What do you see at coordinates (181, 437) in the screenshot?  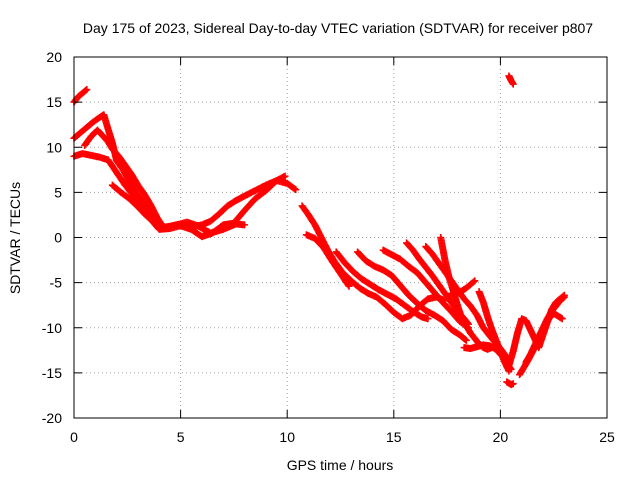 I see `x-tick-label: 5` at bounding box center [181, 437].